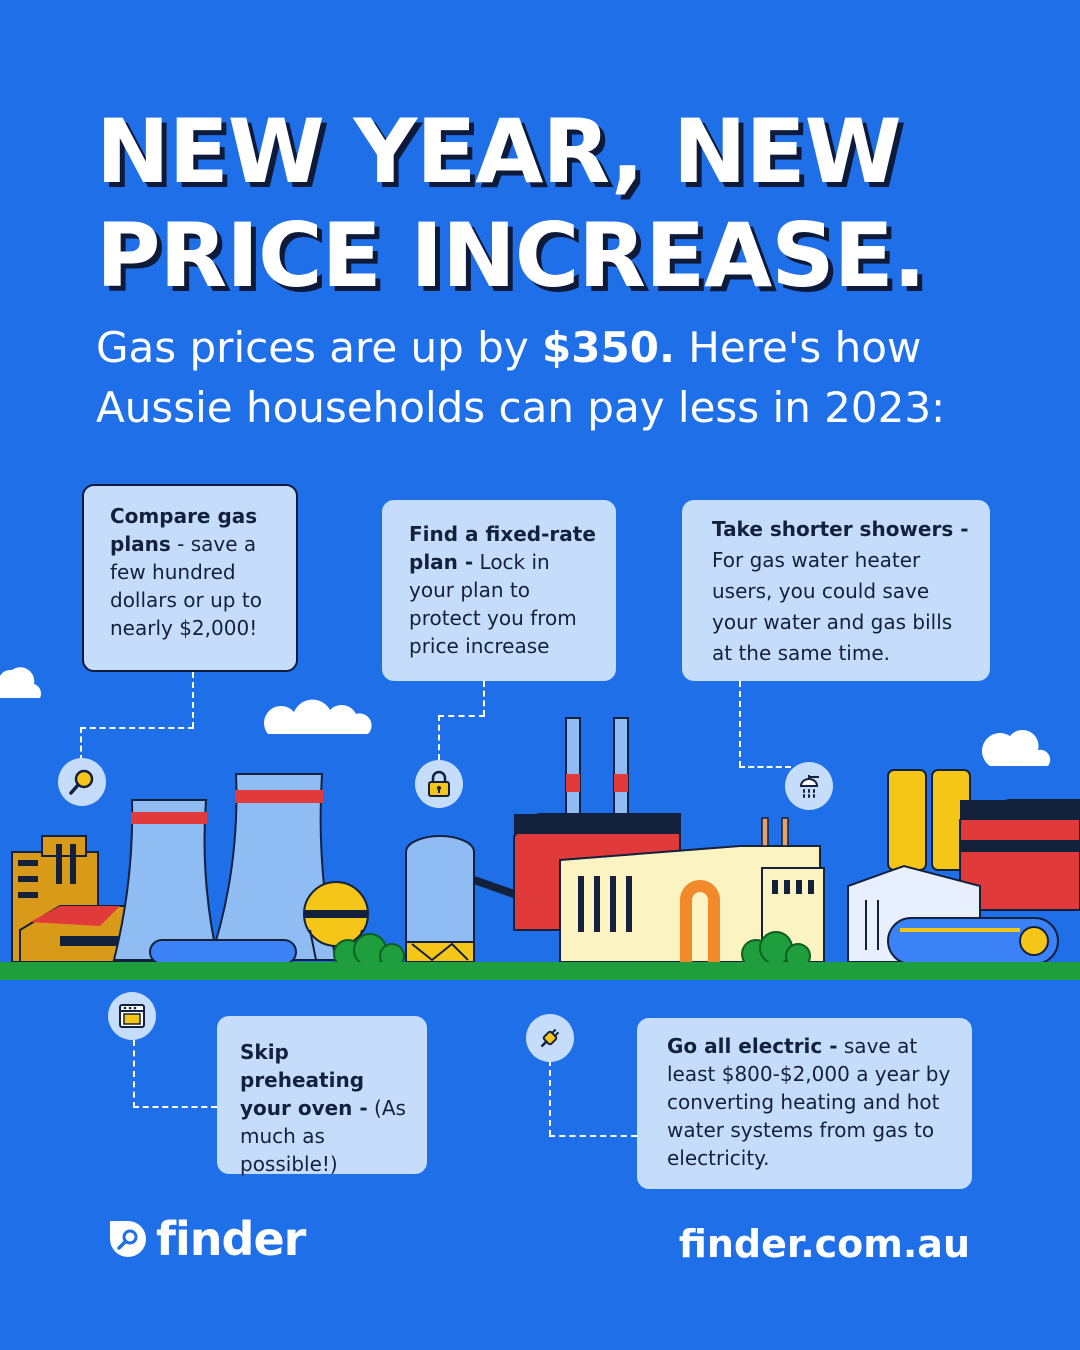  Describe the element at coordinates (798, 347) in the screenshot. I see `subheading-part-2: Here's how` at that location.